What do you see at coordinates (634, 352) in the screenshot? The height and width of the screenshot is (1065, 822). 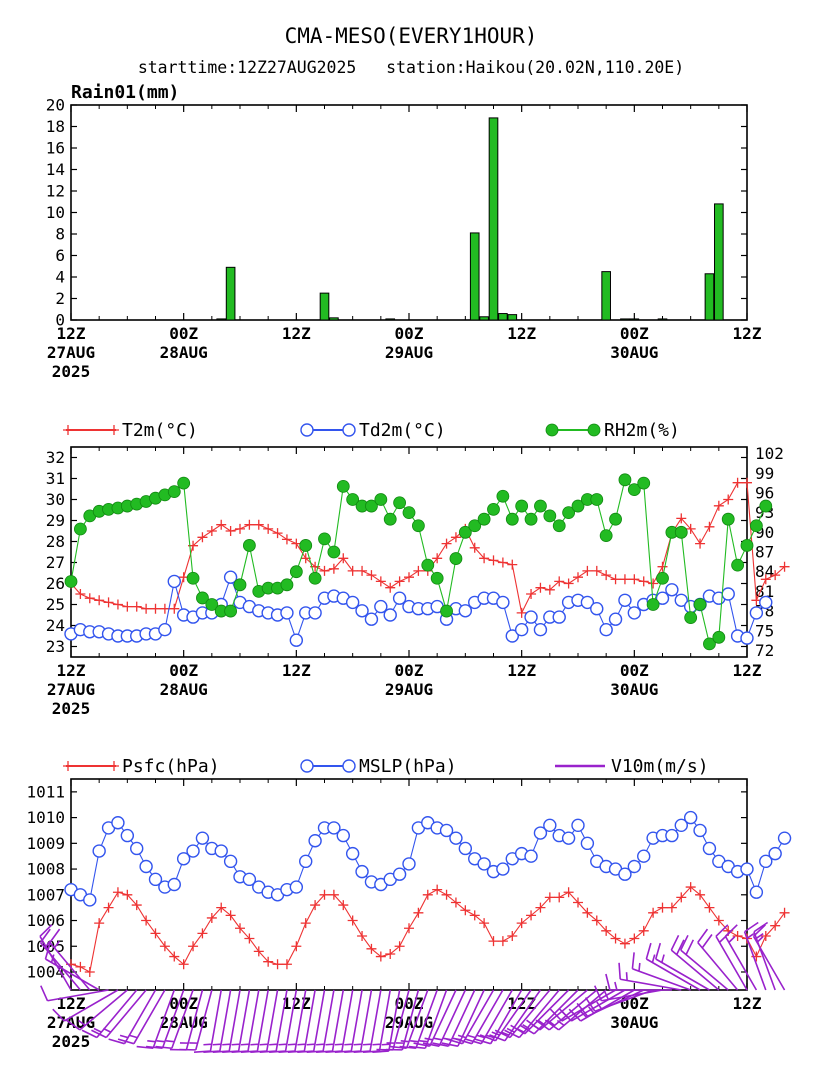 I see `x-tick-date-label: 30AUG` at bounding box center [634, 352].